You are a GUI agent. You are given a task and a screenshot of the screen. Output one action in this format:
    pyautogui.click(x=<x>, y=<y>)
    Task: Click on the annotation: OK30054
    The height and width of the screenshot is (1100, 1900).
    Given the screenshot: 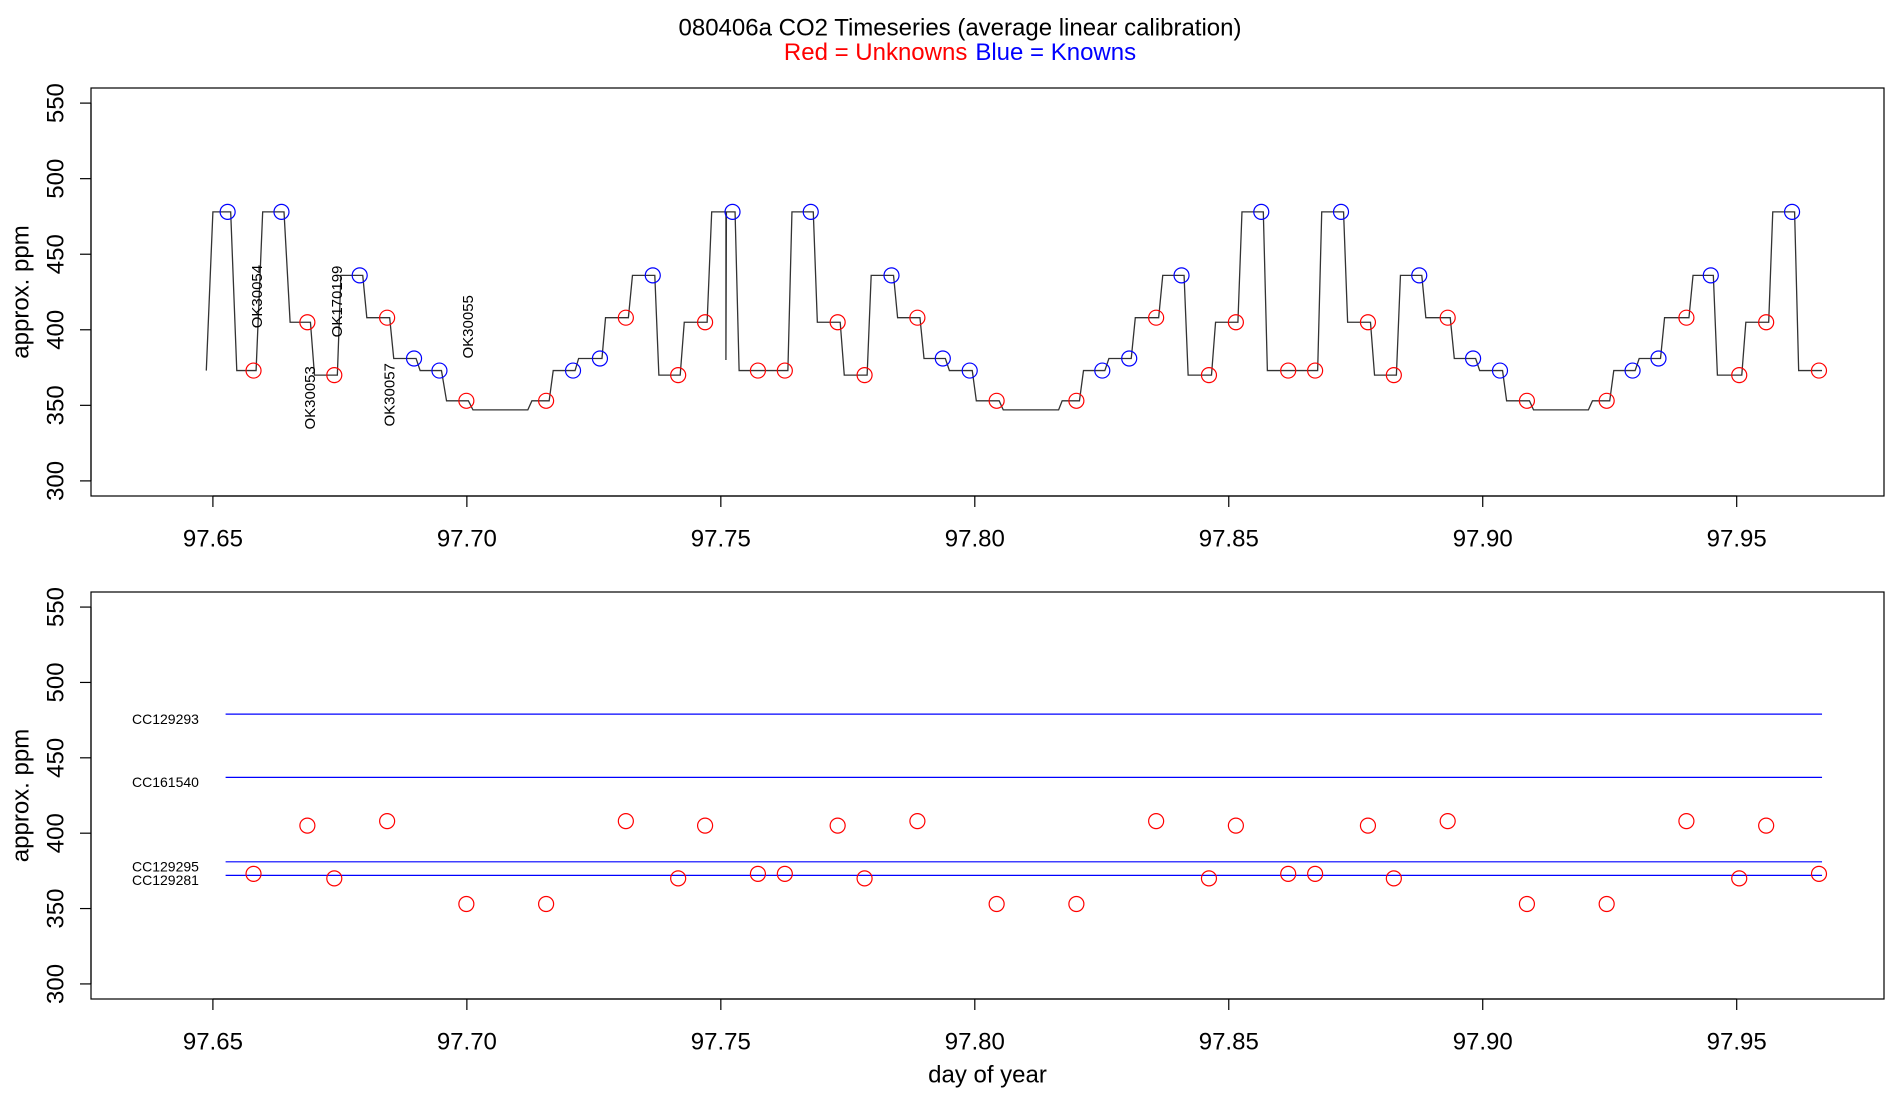 What is the action you would take?
    pyautogui.click(x=257, y=296)
    